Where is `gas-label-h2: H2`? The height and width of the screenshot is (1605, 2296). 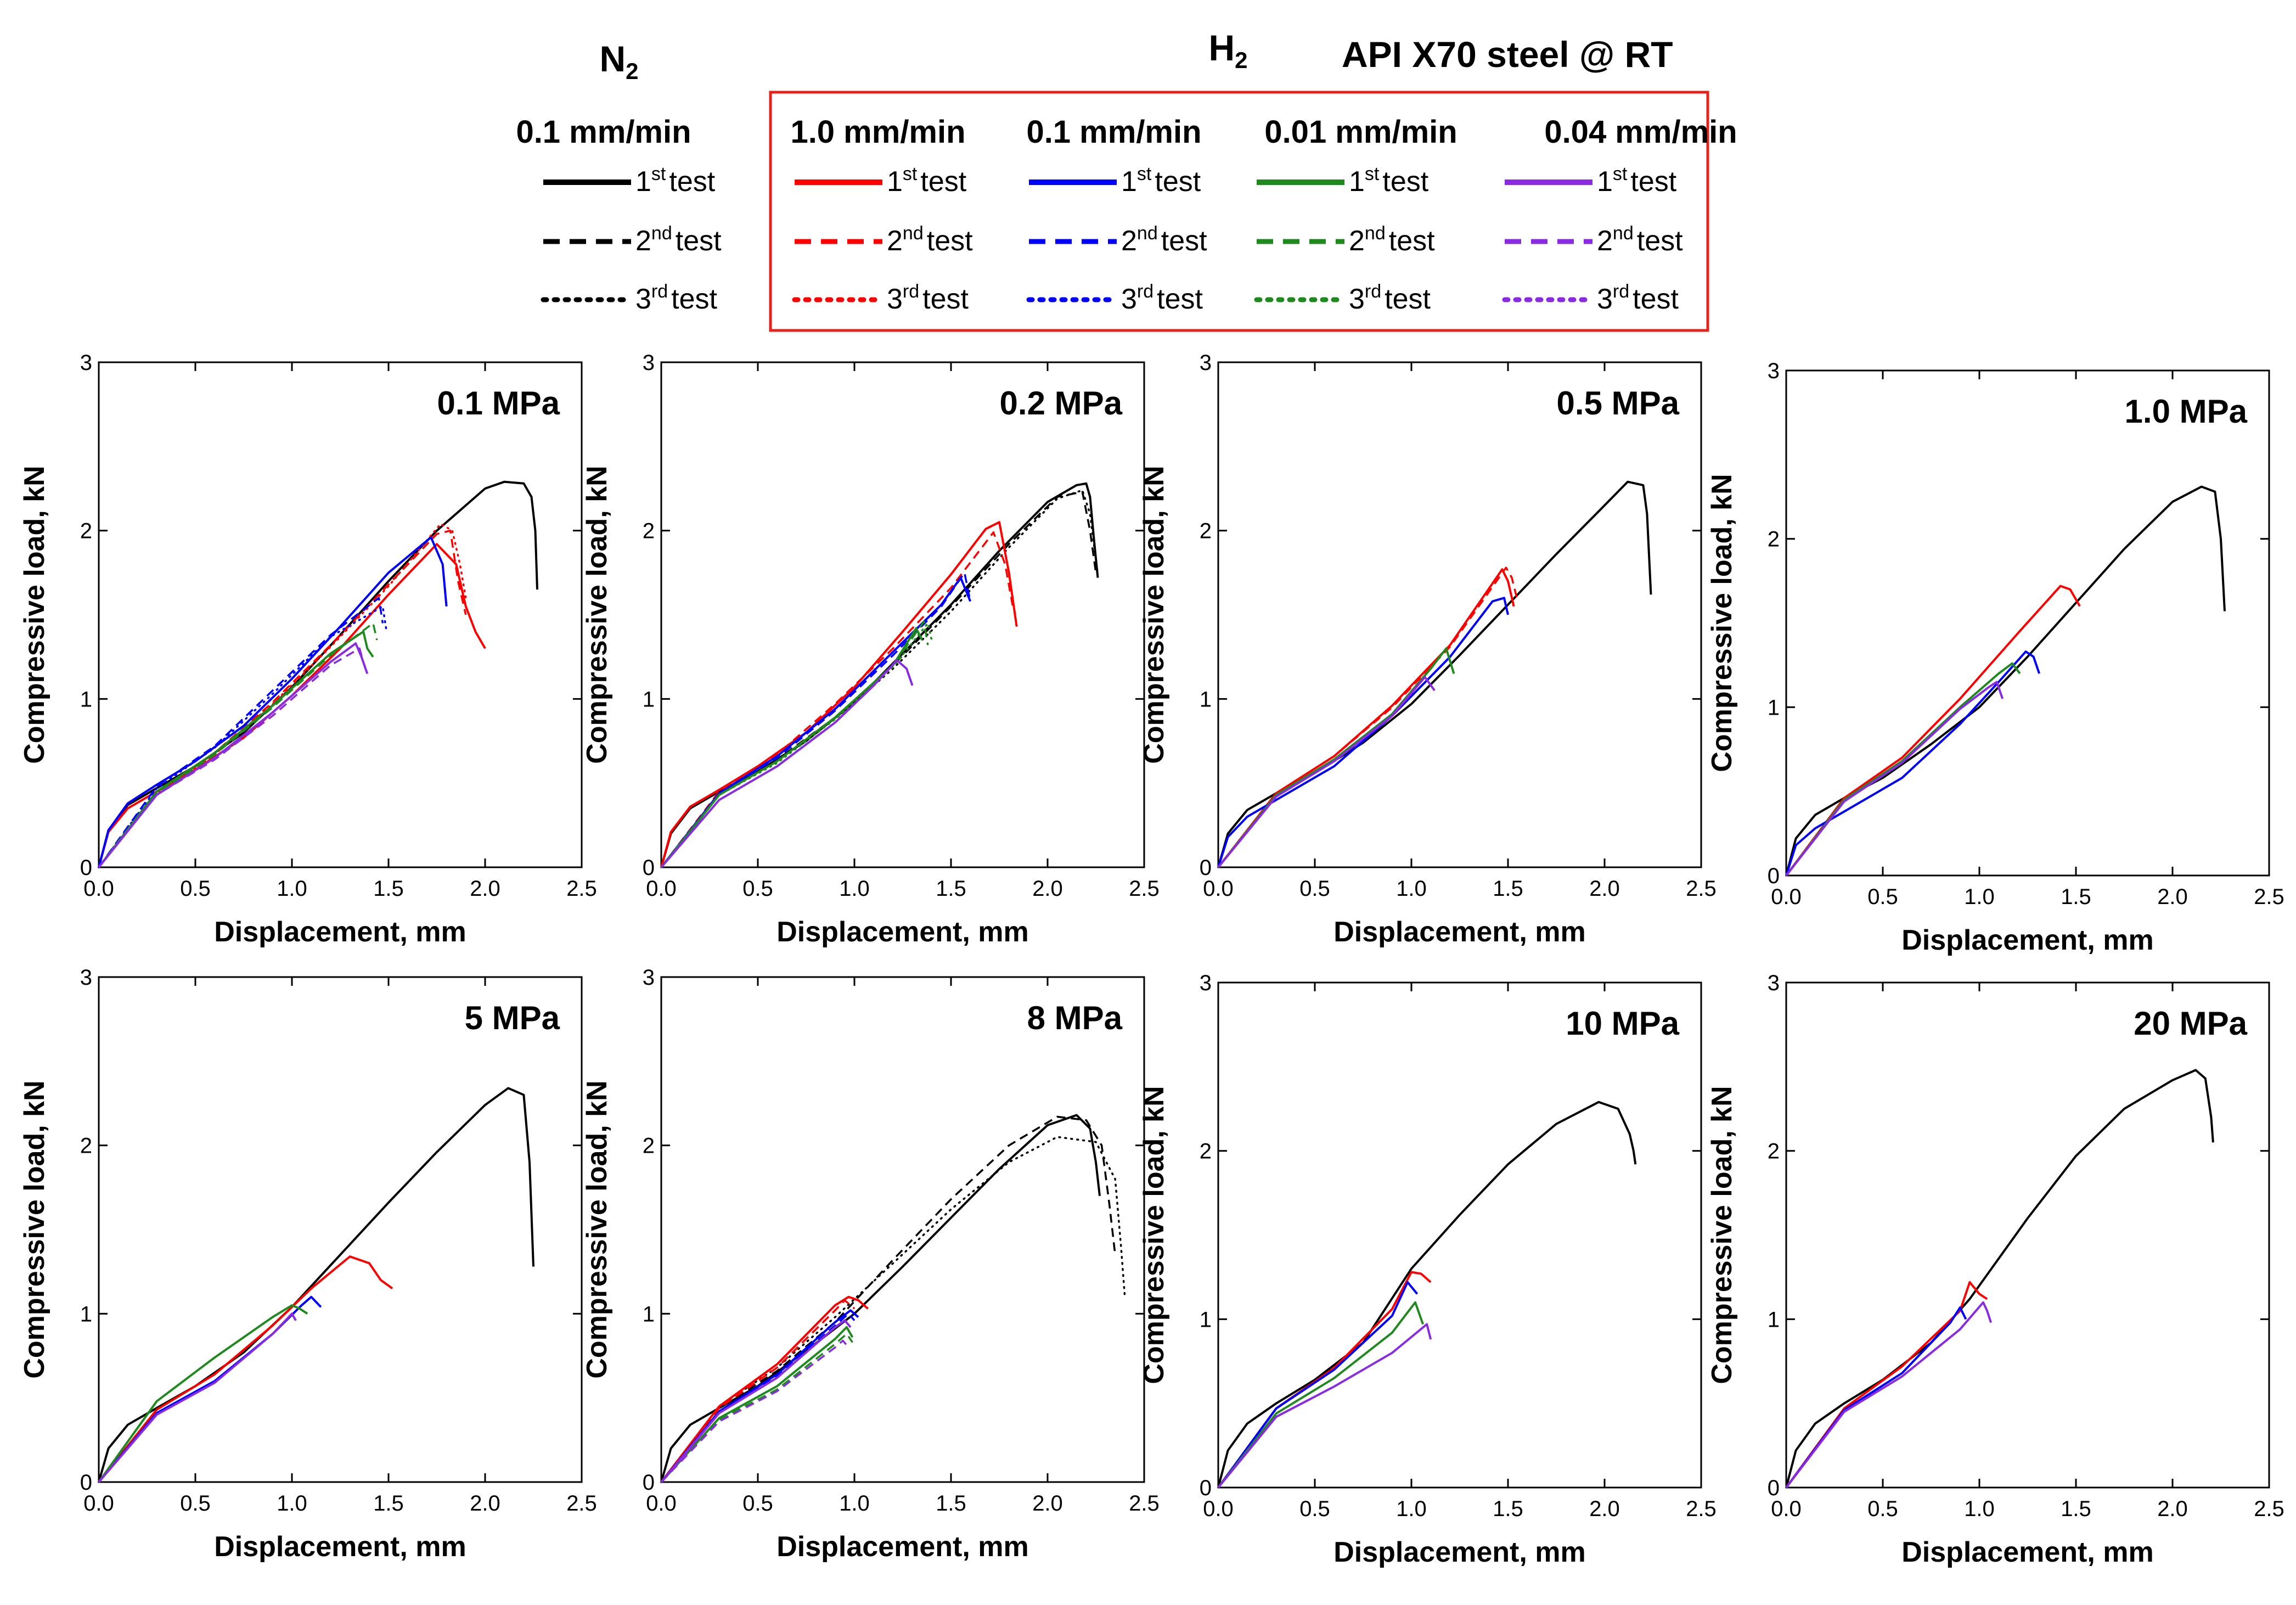
gas-label-h2: H2 is located at coordinates (1227, 50).